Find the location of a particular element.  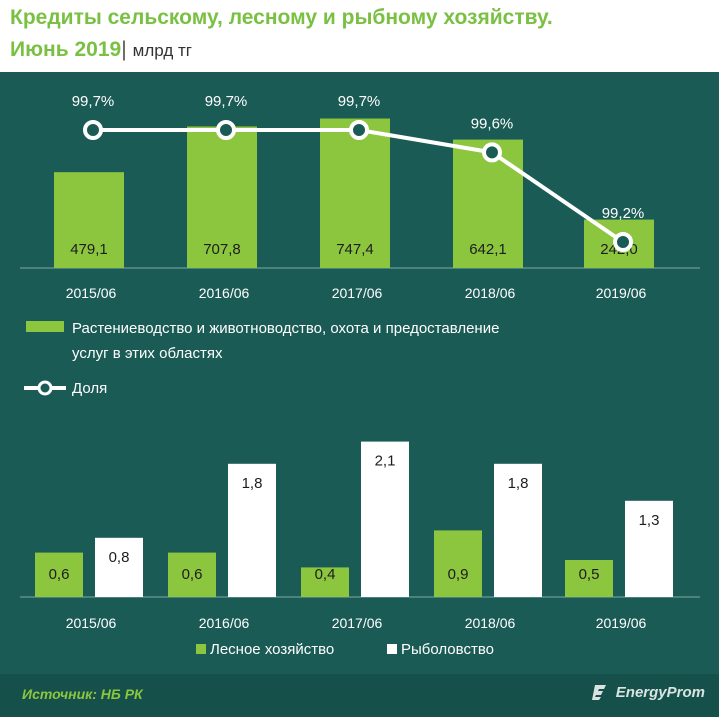

x-tick-label-bottom: 2018/06 is located at coordinates (490, 623).